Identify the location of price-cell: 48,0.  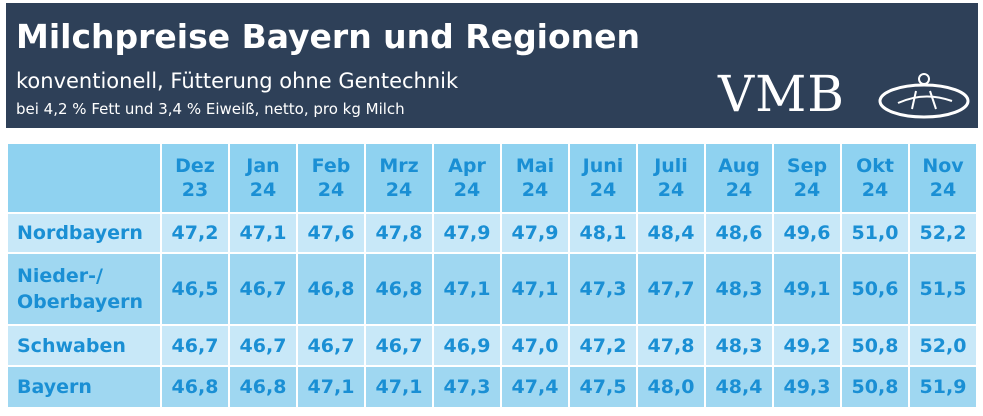
(671, 387).